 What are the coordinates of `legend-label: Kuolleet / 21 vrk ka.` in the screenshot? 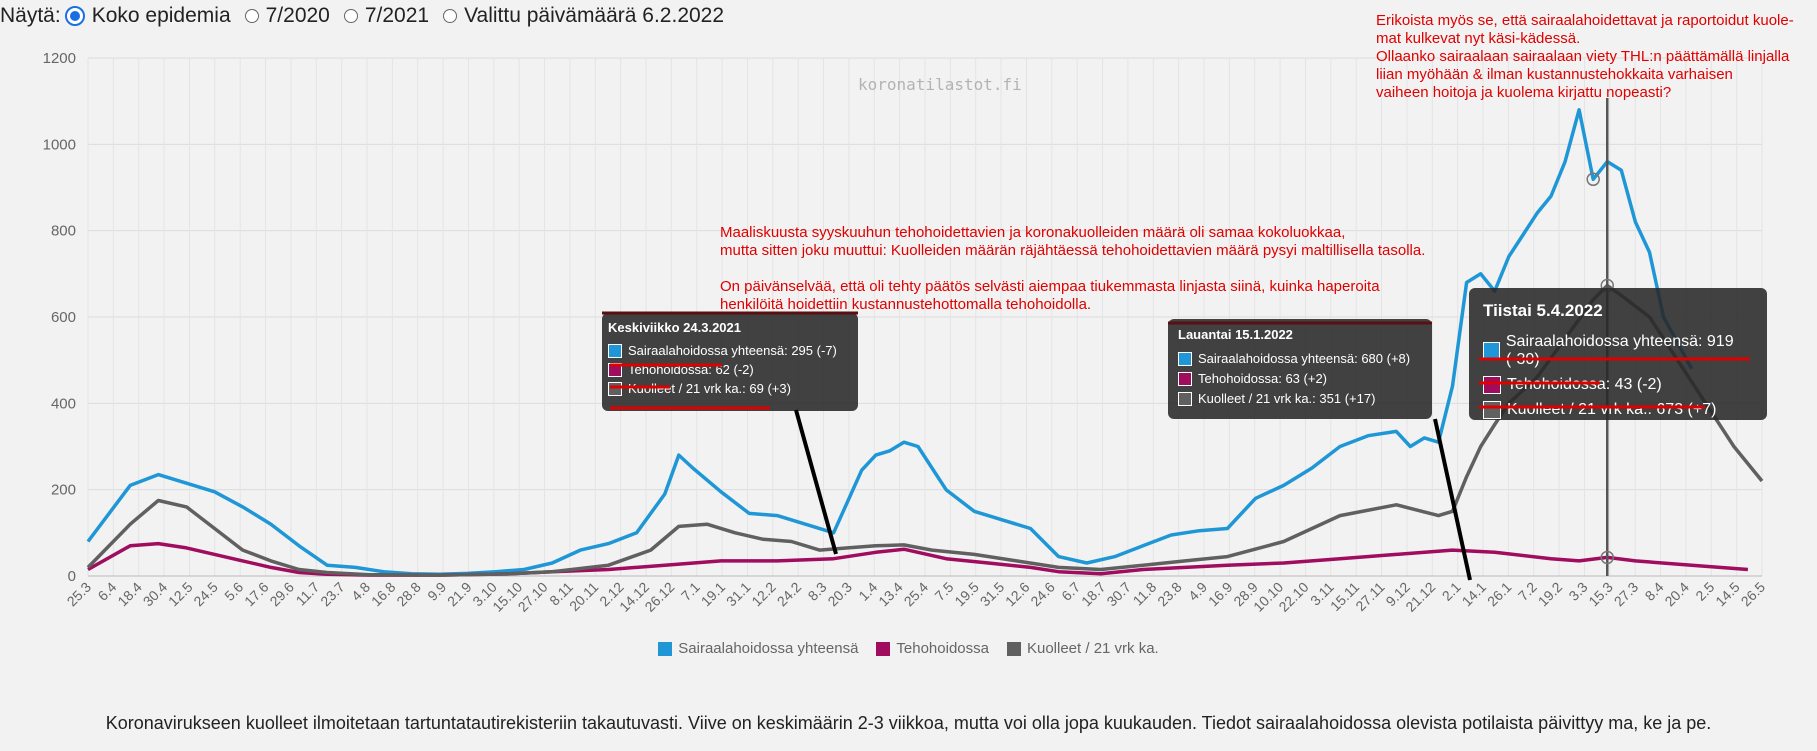 It's located at (1092, 648).